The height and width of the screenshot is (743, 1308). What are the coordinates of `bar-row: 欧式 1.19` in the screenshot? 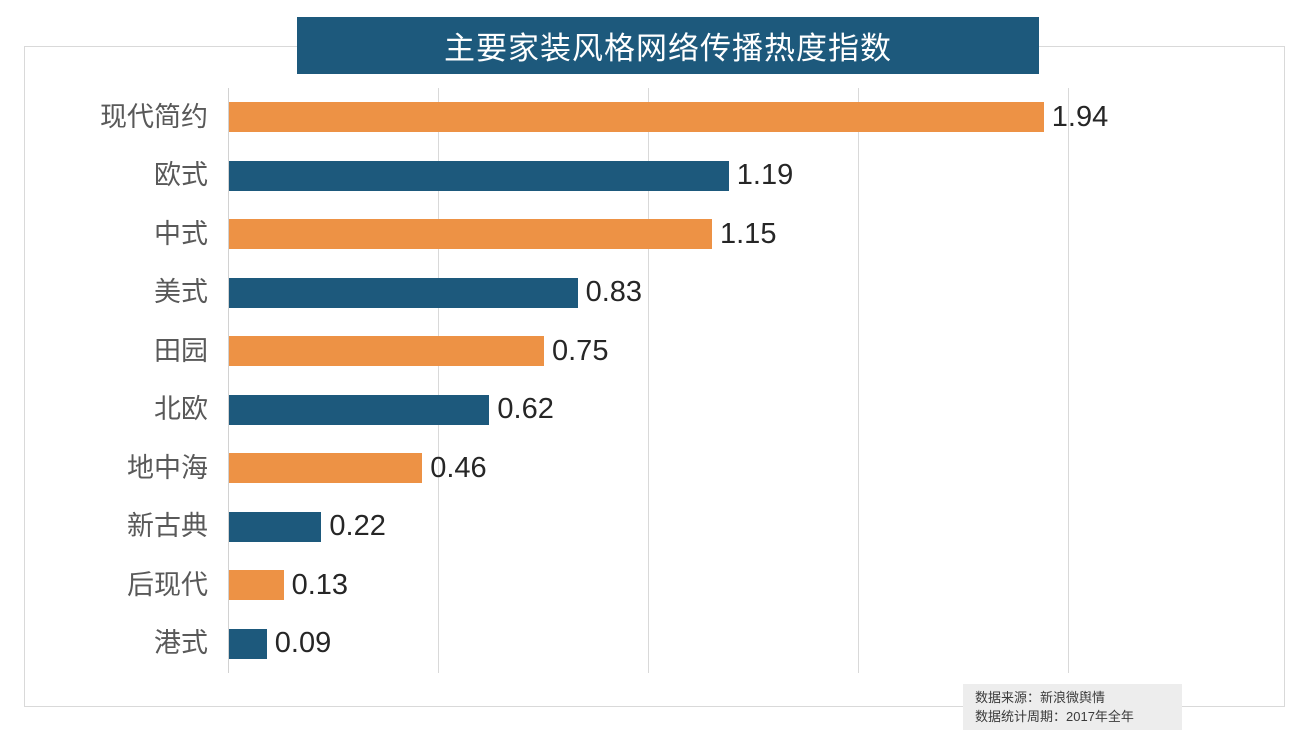 It's located at (654, 176).